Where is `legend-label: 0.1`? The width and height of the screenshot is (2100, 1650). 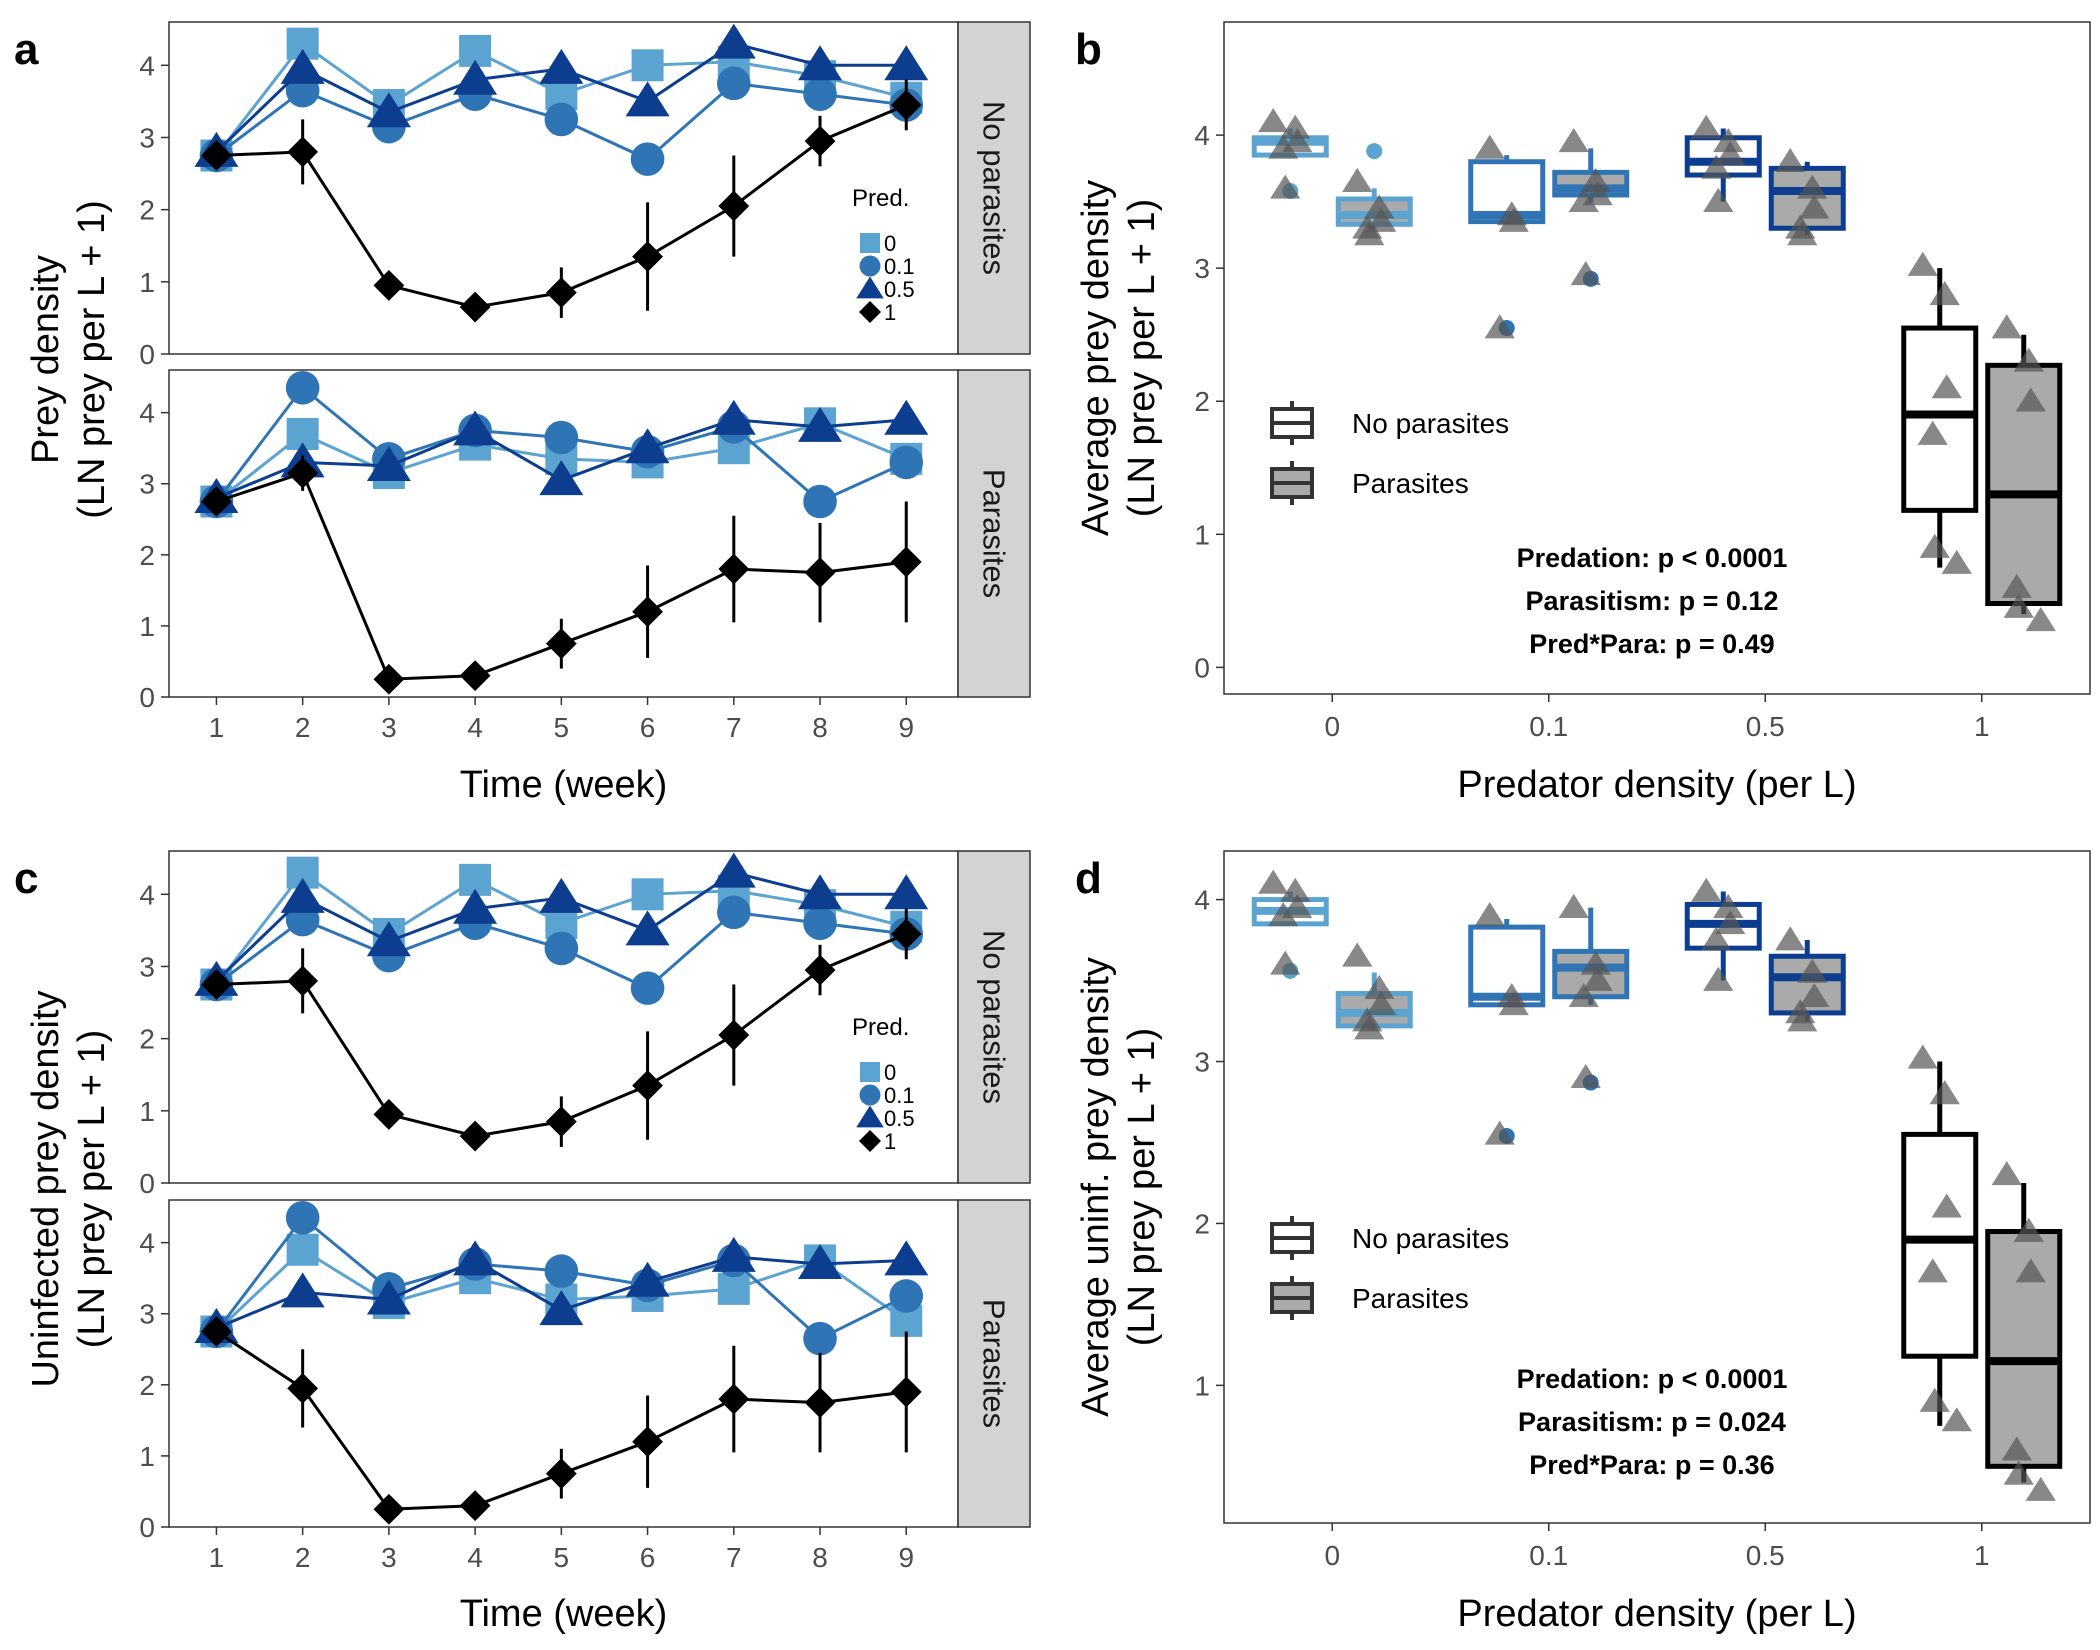
legend-label: 0.1 is located at coordinates (899, 266).